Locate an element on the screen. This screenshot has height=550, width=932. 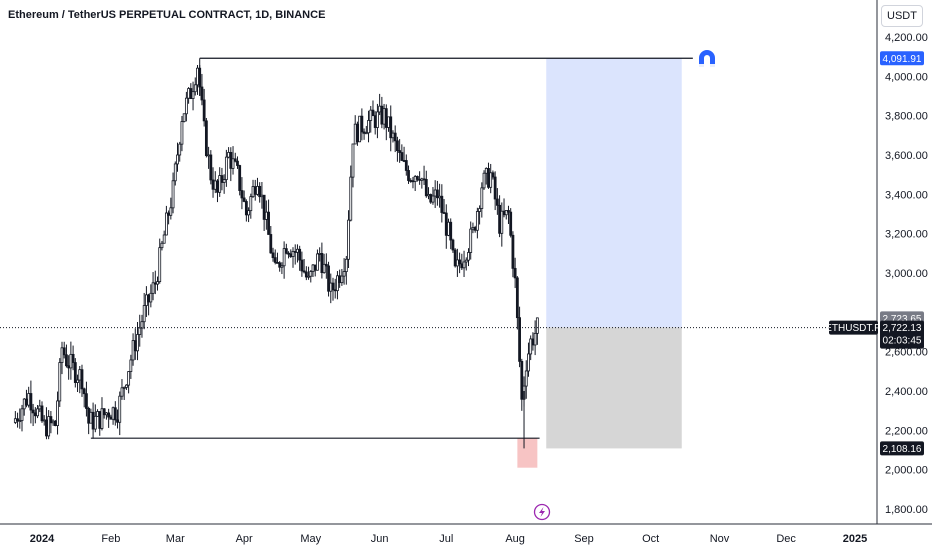
currency-selector: USDT is located at coordinates (902, 16).